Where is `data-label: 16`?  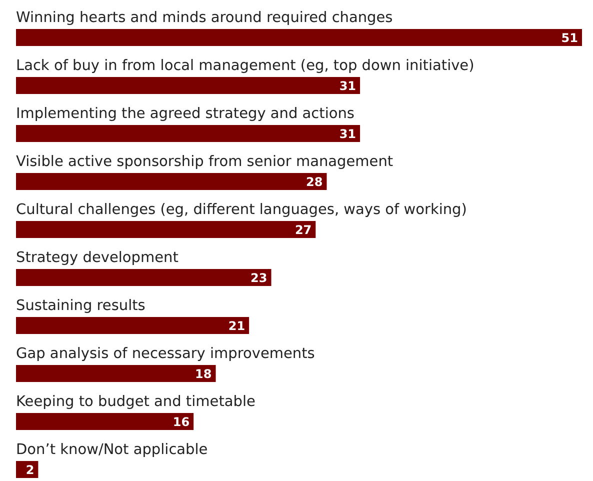 data-label: 16 is located at coordinates (181, 422).